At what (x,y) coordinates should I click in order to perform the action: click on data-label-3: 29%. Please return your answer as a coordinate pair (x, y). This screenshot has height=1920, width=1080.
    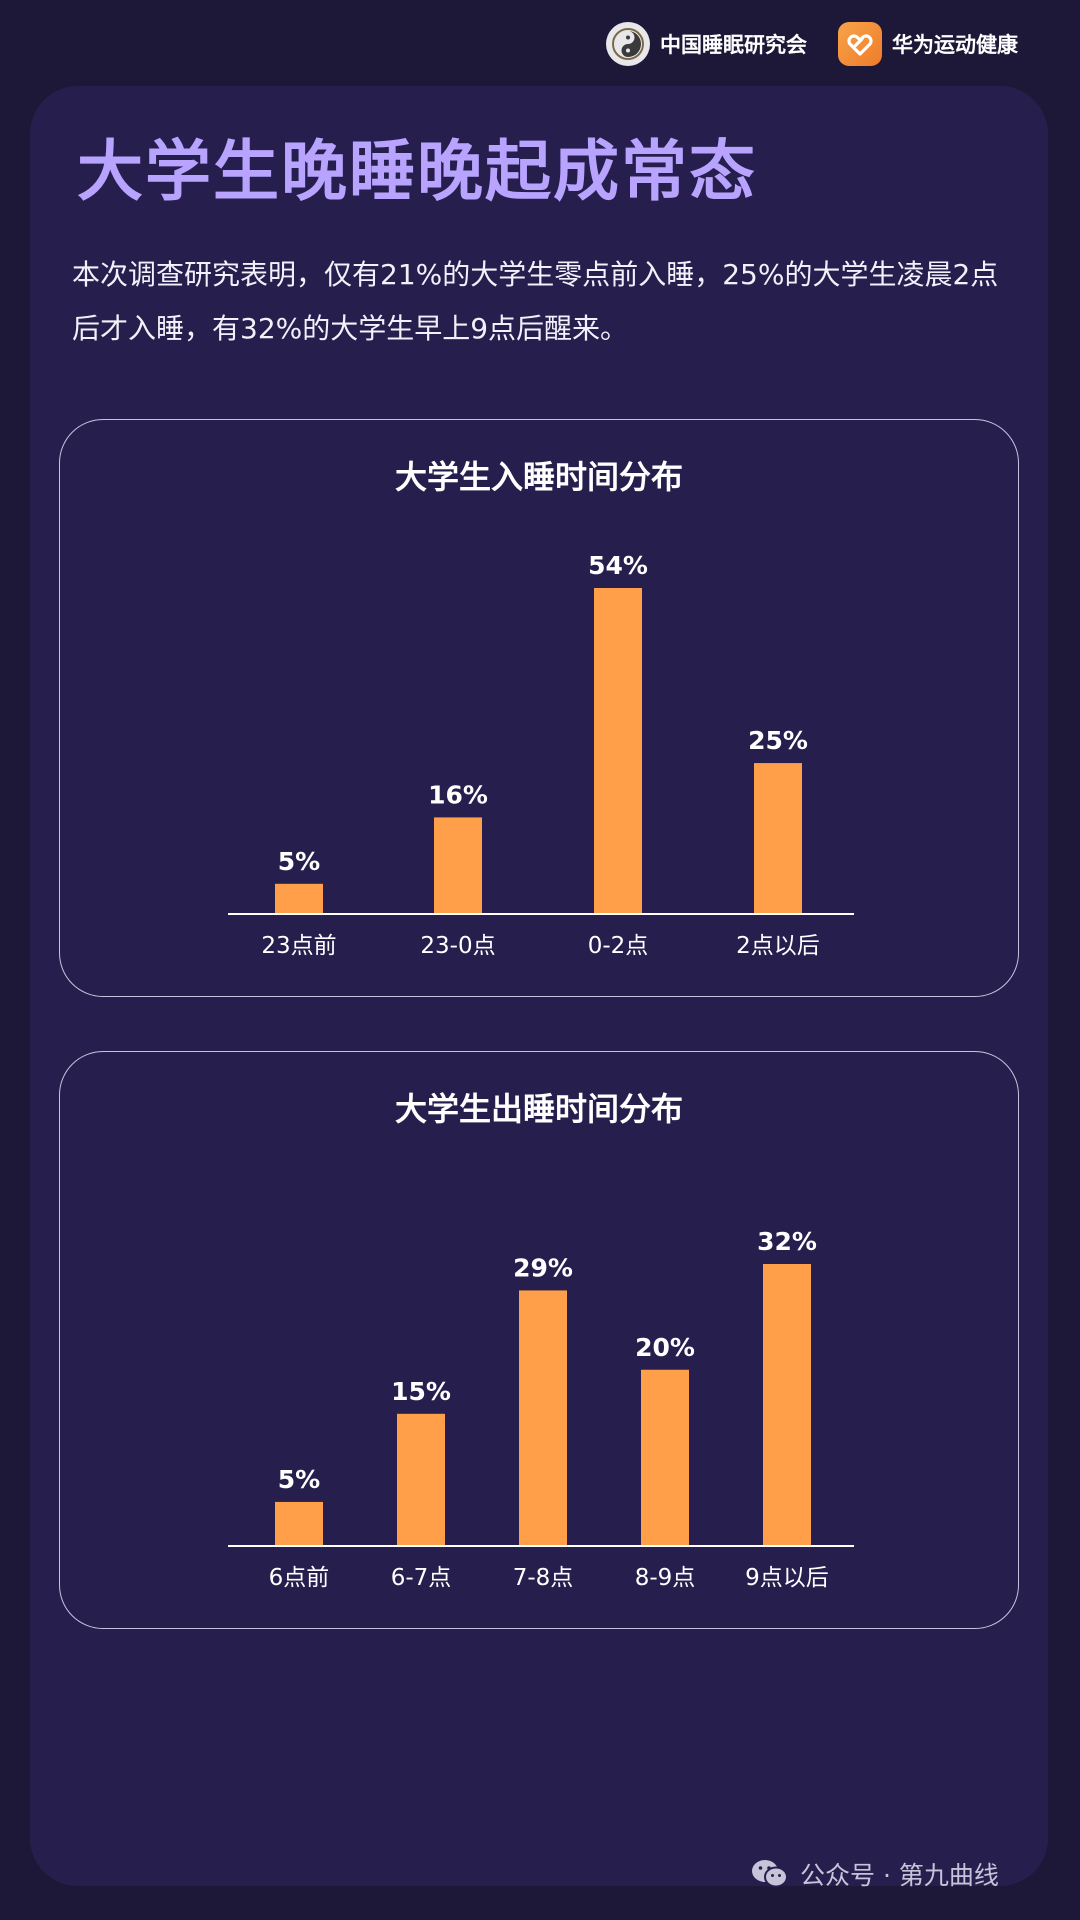
    Looking at the image, I should click on (543, 1267).